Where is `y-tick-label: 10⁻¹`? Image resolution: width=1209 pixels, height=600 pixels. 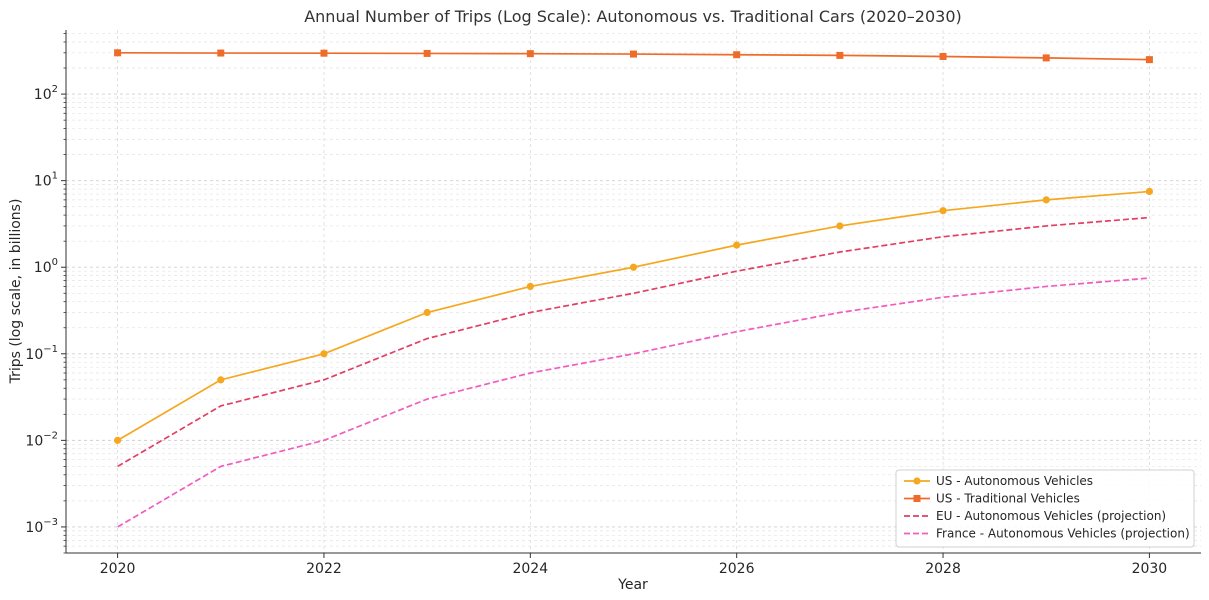 y-tick-label: 10⁻¹ is located at coordinates (41, 353).